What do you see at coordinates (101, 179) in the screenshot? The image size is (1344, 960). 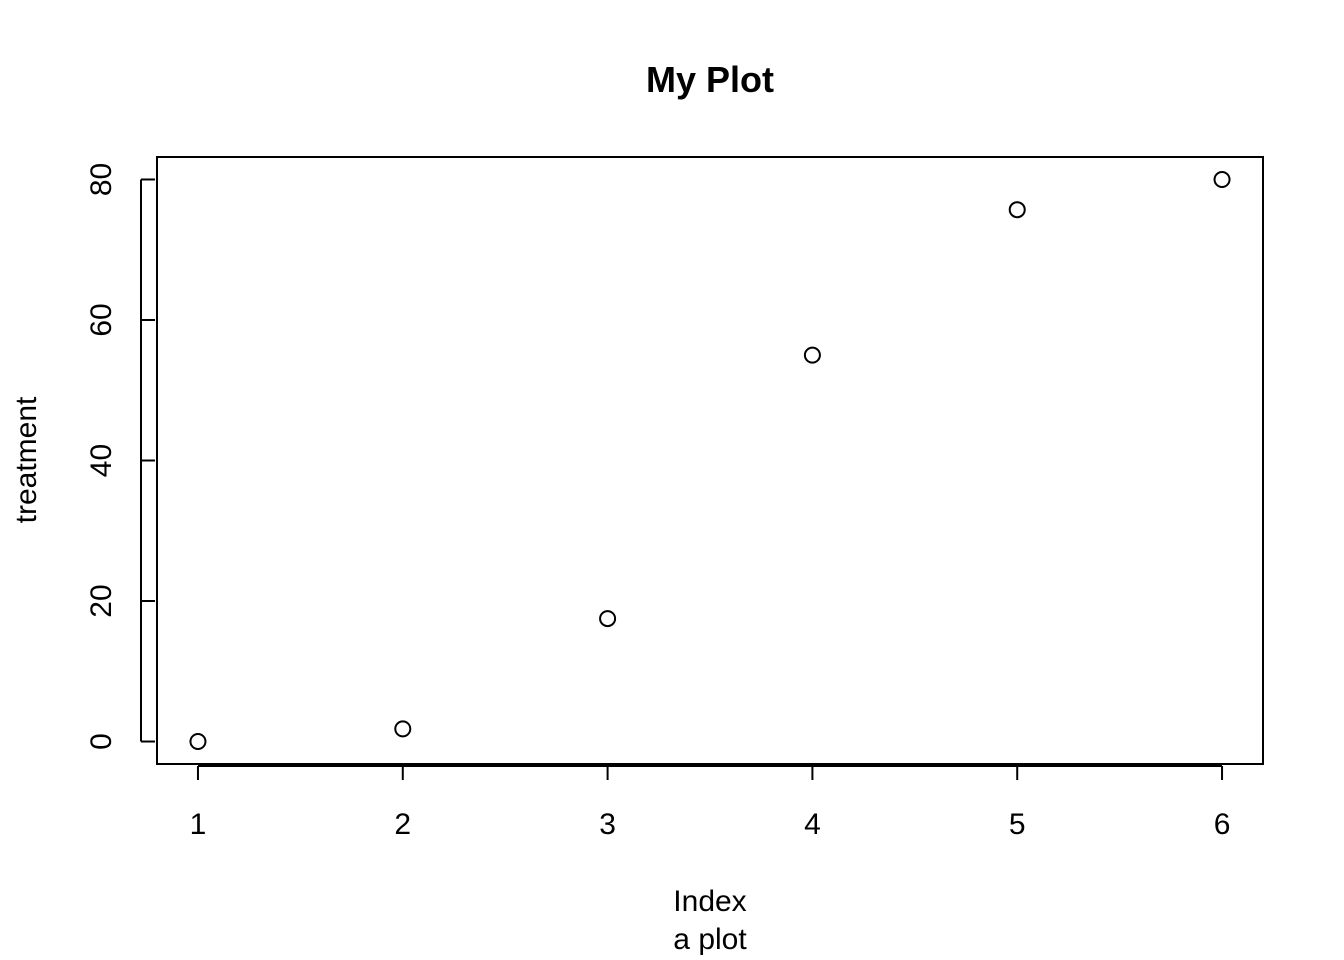 I see `y-tick-label: 80` at bounding box center [101, 179].